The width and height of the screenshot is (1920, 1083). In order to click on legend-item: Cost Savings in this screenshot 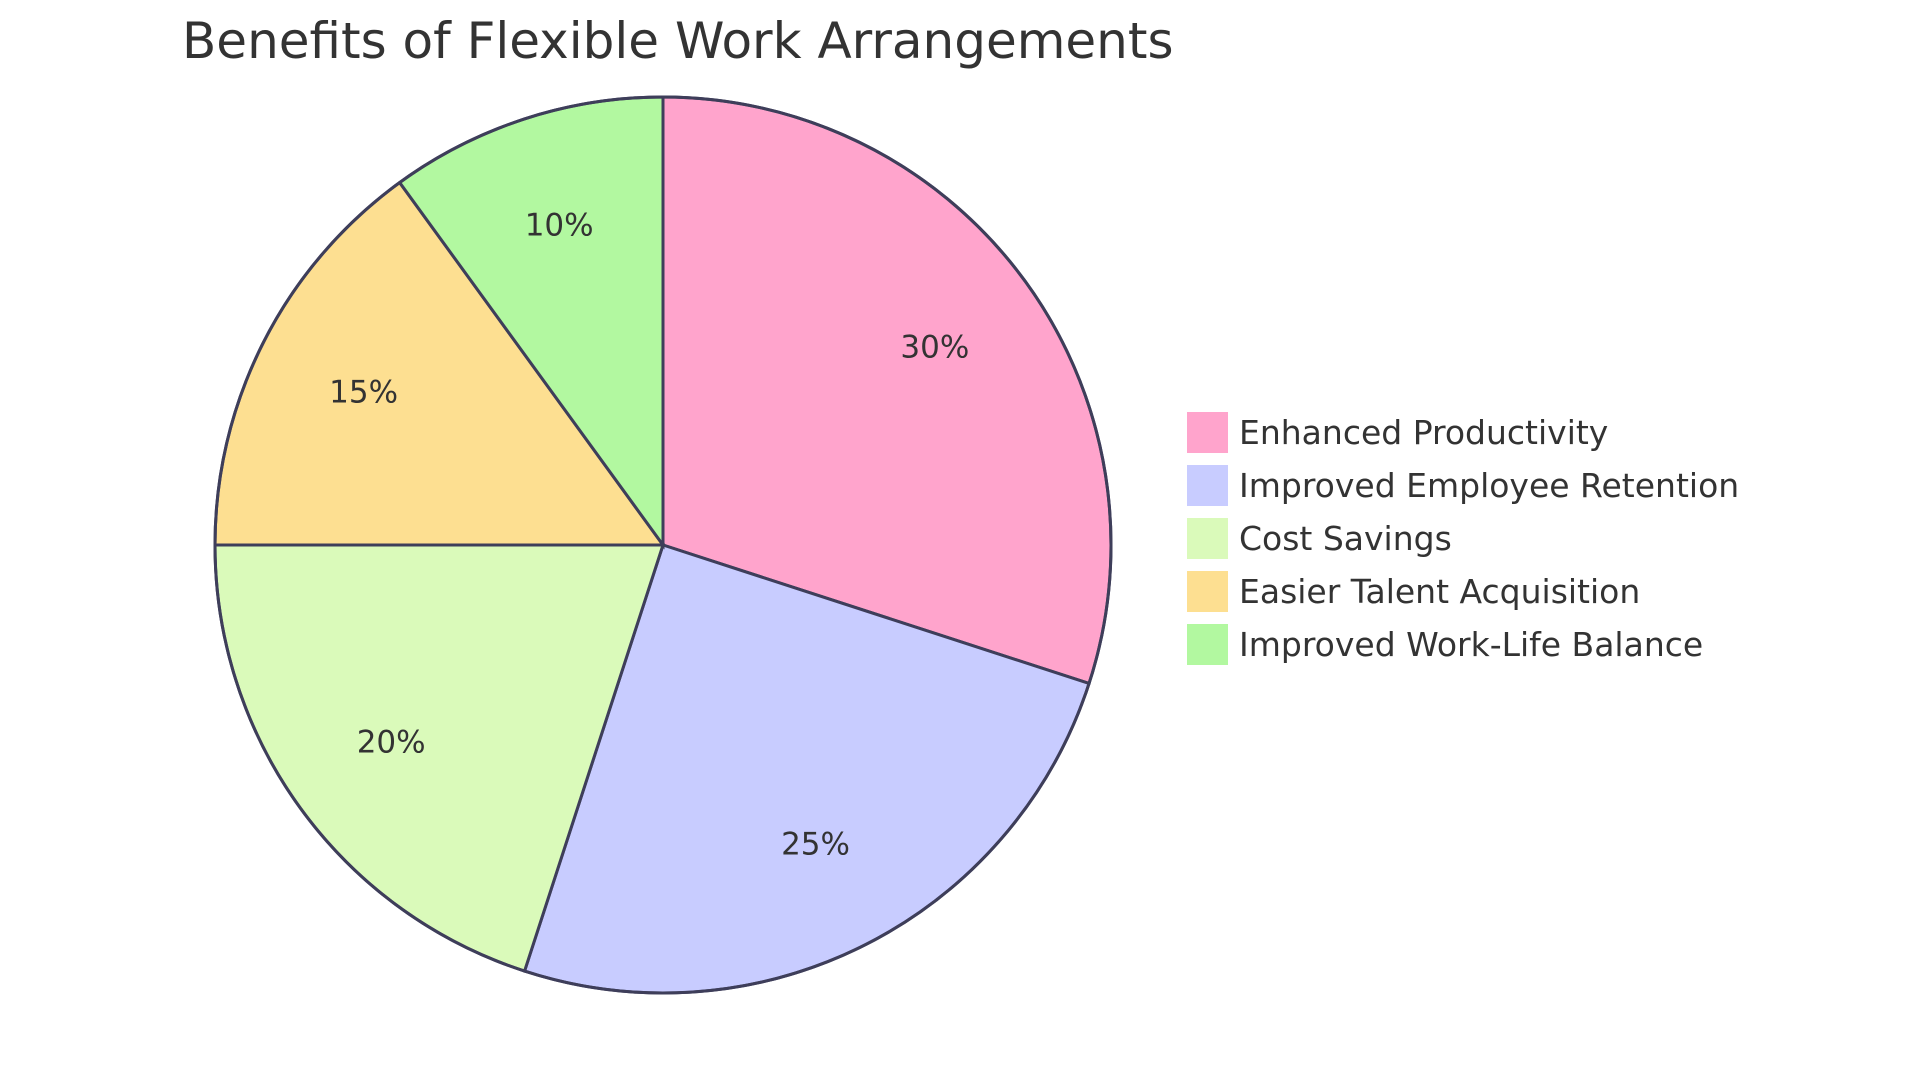, I will do `click(1318, 538)`.